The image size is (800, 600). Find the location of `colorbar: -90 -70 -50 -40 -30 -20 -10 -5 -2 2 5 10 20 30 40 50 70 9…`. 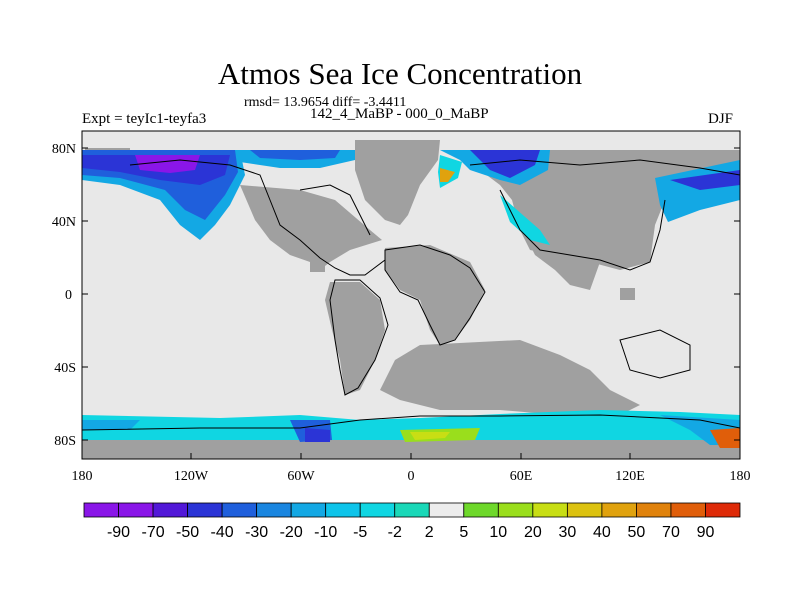

colorbar: -90 -70 -50 -40 -30 -20 -10 -5 -2 2 5 10 20 30 40 50 70 9… is located at coordinates (412, 521).